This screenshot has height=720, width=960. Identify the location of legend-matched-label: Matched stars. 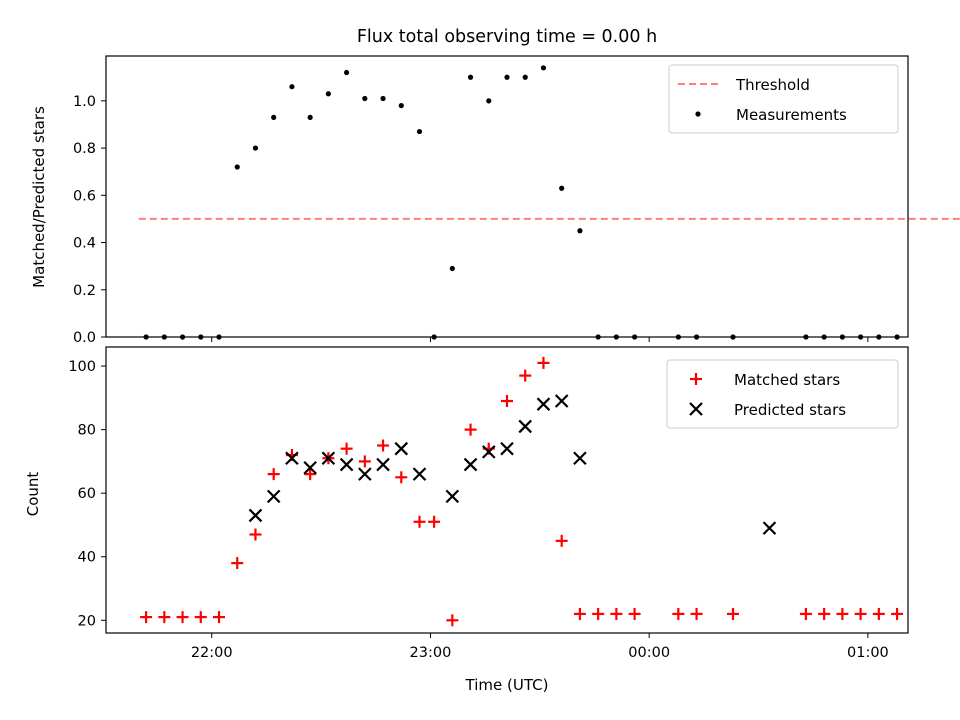
(787, 380).